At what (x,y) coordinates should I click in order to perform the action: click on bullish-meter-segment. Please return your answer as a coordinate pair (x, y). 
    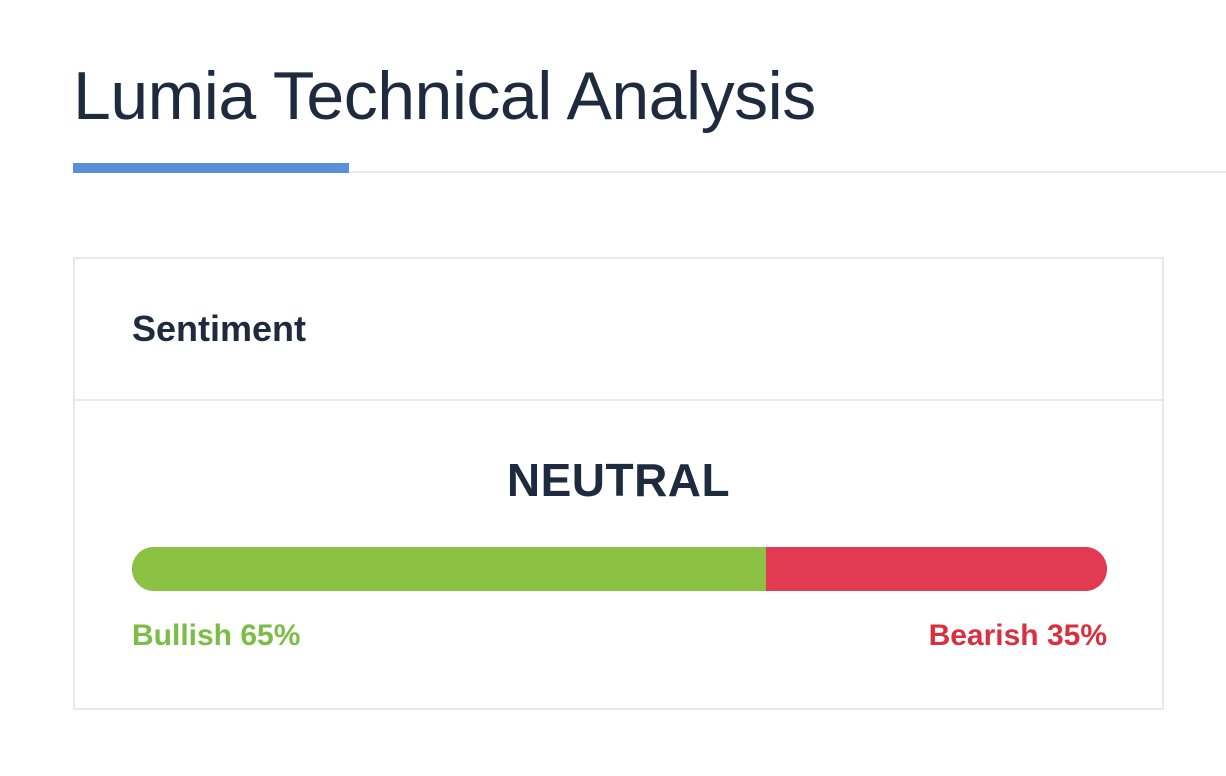
    Looking at the image, I should click on (449, 569).